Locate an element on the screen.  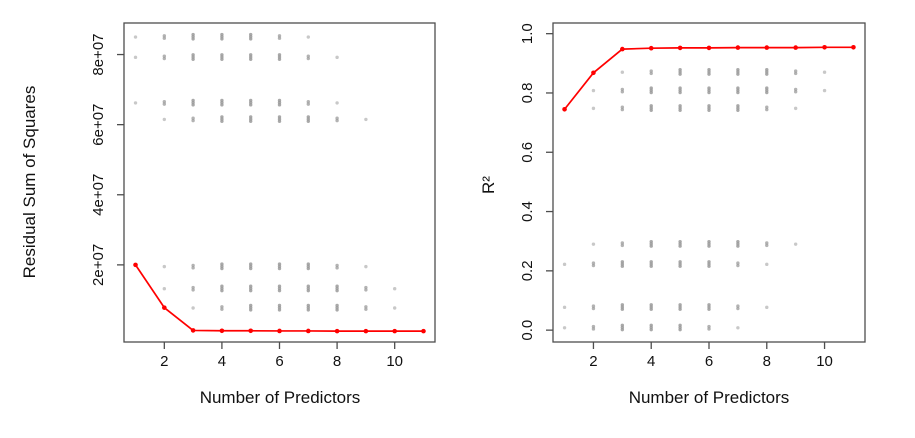
left-x-axis-title: Number of Predictors is located at coordinates (280, 397).